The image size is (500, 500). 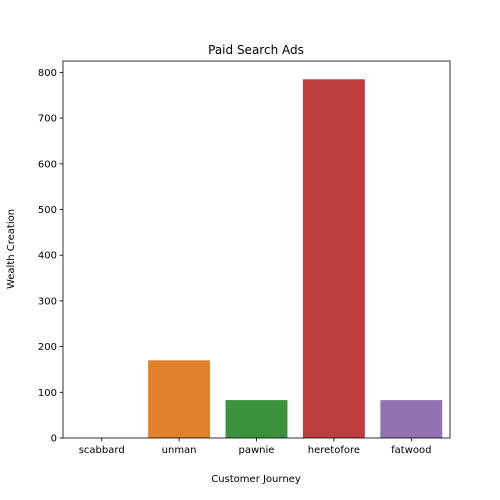 I want to click on x-tick-label: unman, so click(x=179, y=450).